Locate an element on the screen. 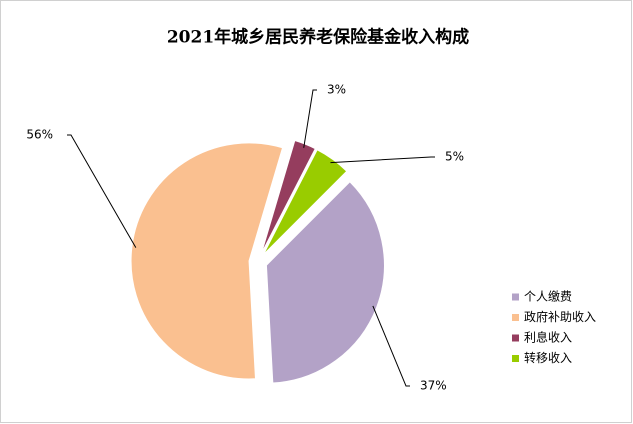 The height and width of the screenshot is (424, 633). data-label: 3% is located at coordinates (336, 90).